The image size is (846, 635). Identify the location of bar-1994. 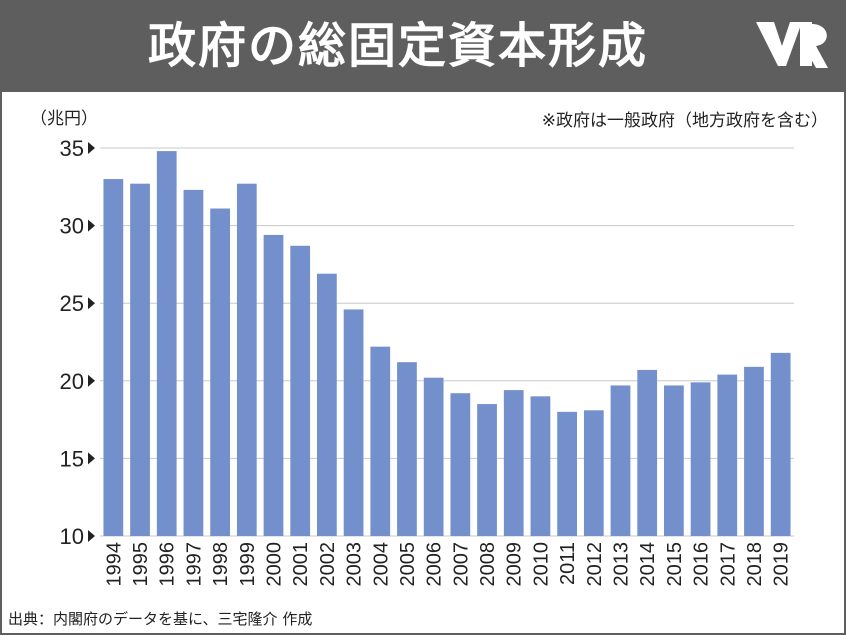
(113, 358).